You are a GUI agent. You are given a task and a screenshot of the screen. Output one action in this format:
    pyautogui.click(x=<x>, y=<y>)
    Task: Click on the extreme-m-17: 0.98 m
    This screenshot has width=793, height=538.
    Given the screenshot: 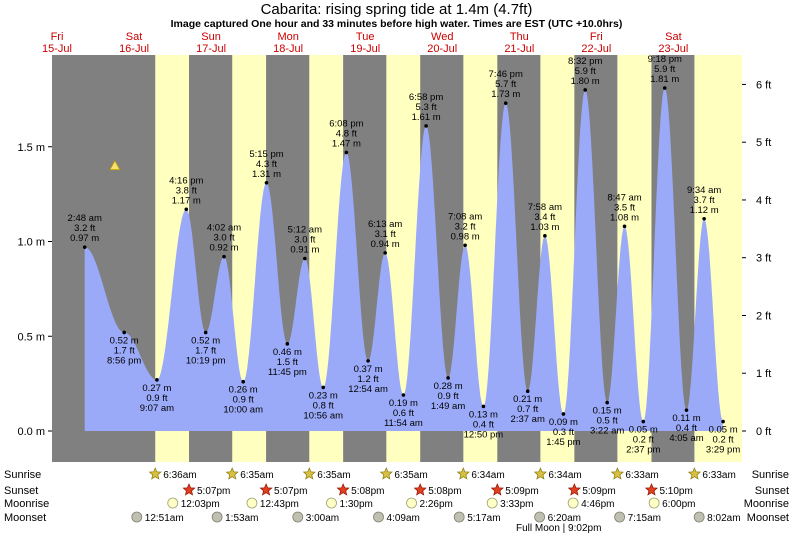 What is the action you would take?
    pyautogui.click(x=465, y=236)
    